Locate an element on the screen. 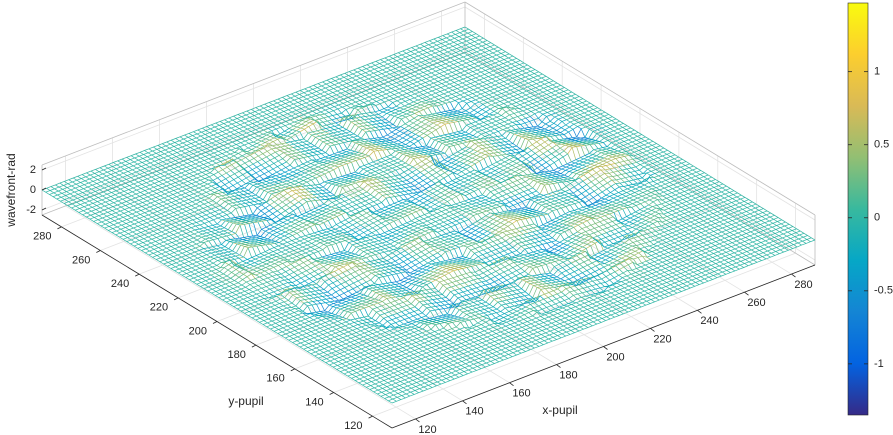 The height and width of the screenshot is (435, 893). z-tick-label: 2 is located at coordinates (33, 170).